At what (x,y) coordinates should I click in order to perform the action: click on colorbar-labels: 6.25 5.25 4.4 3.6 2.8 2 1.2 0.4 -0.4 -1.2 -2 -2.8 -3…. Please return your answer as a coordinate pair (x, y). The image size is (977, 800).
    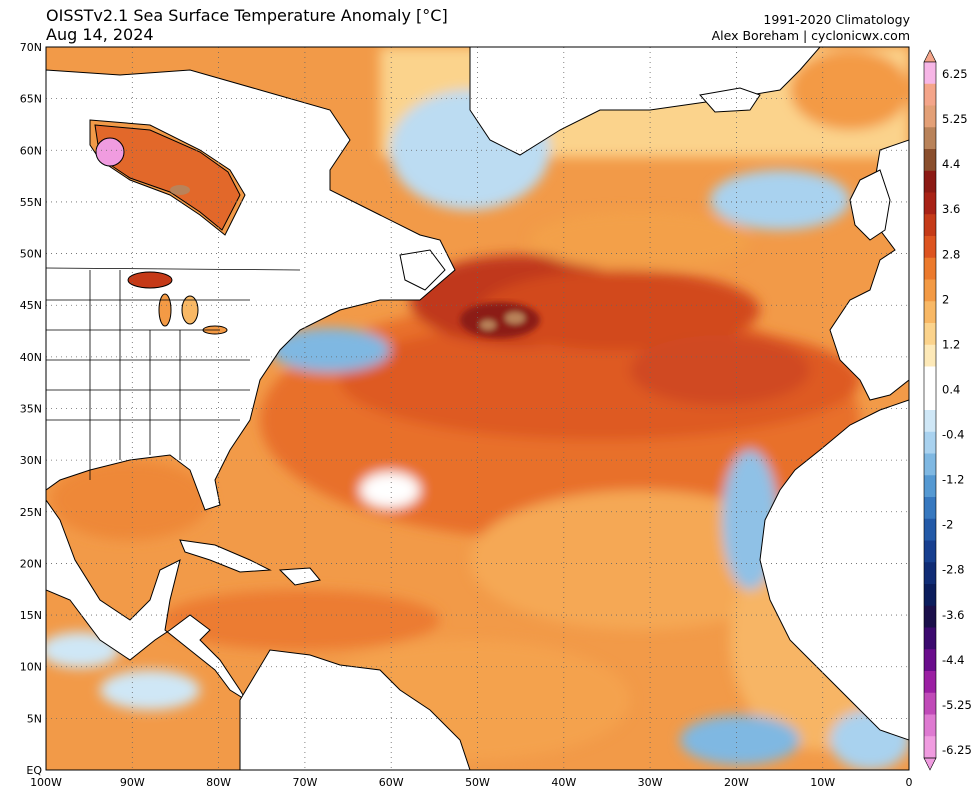
    Looking at the image, I should click on (957, 412).